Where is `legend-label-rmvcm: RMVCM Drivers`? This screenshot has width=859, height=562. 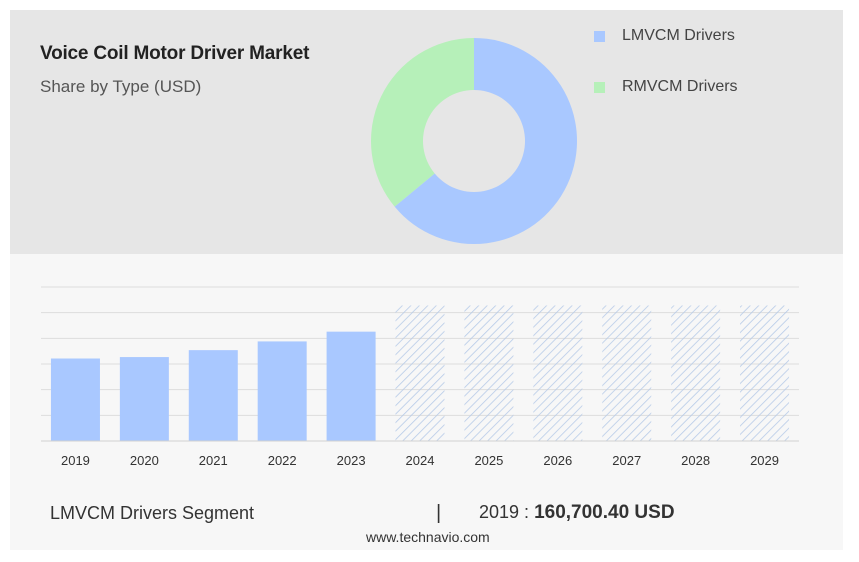 legend-label-rmvcm: RMVCM Drivers is located at coordinates (680, 86).